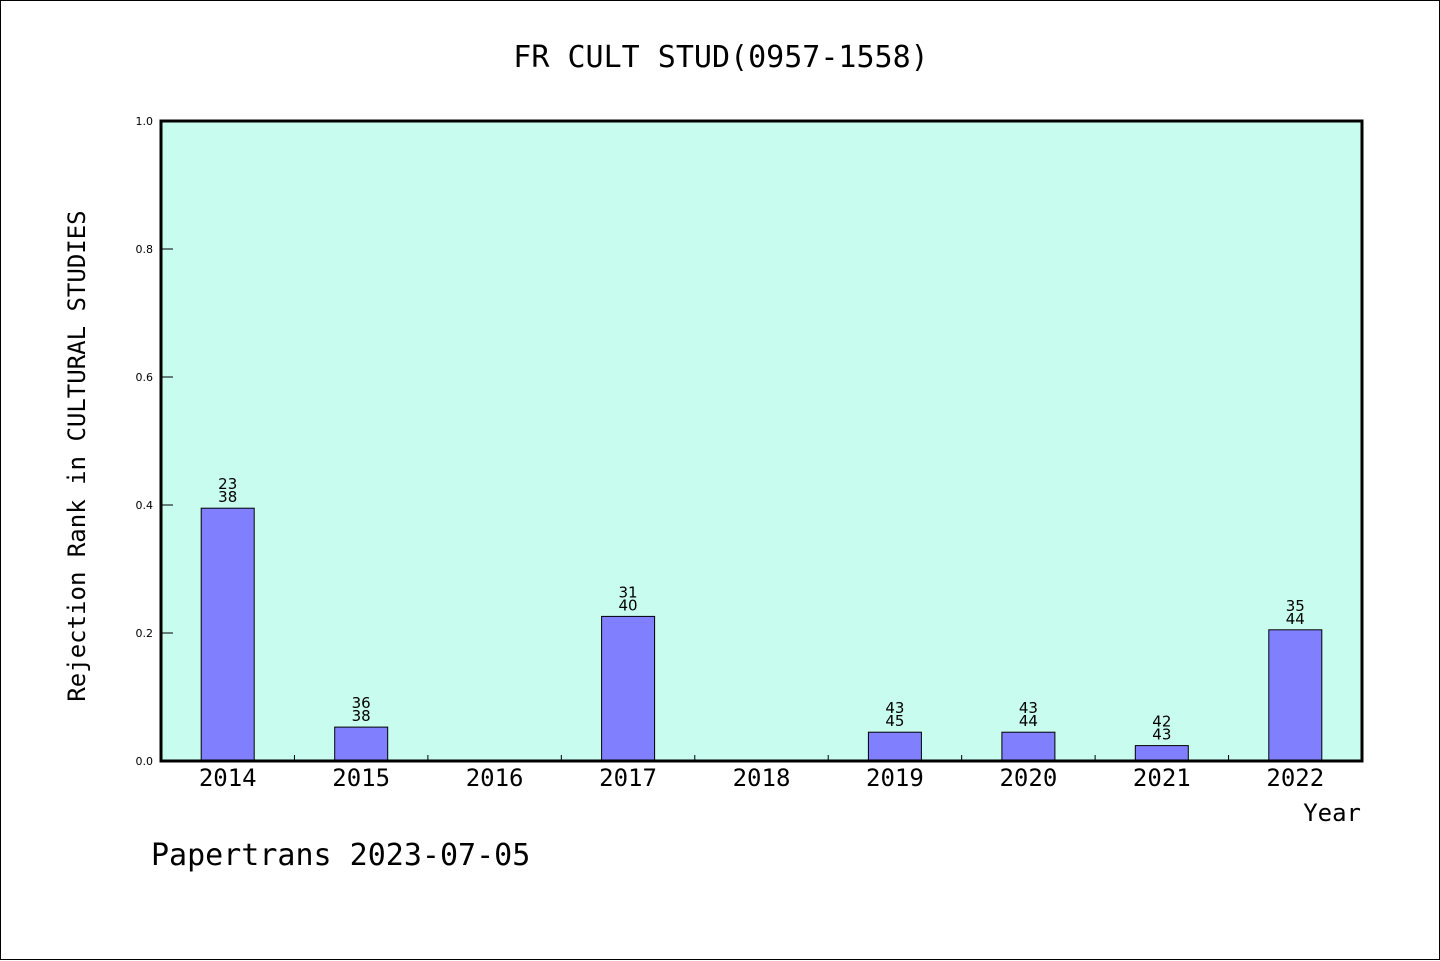  Describe the element at coordinates (1295, 695) in the screenshot. I see `bar-2022` at that location.